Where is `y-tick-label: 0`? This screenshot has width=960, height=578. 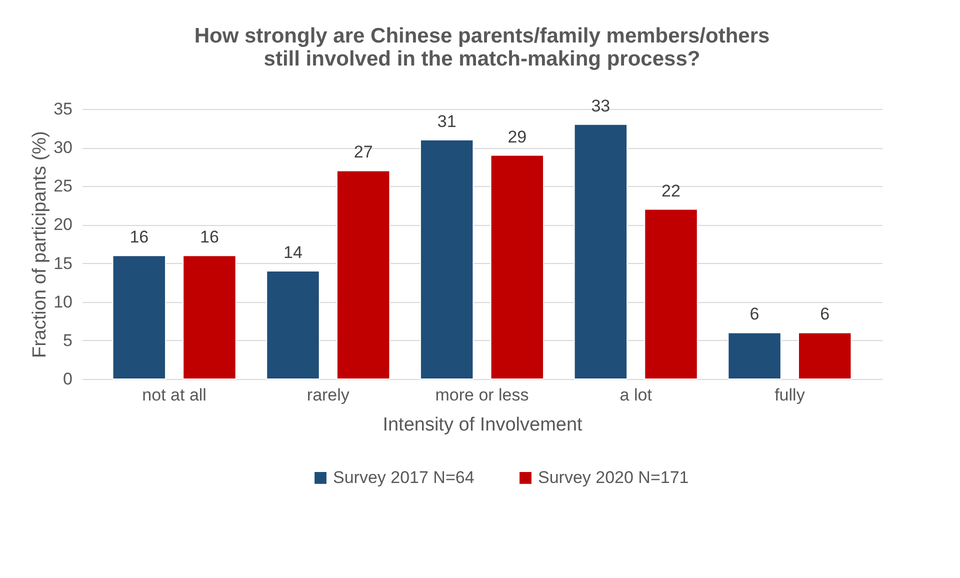
y-tick-label: 0 is located at coordinates (67, 379).